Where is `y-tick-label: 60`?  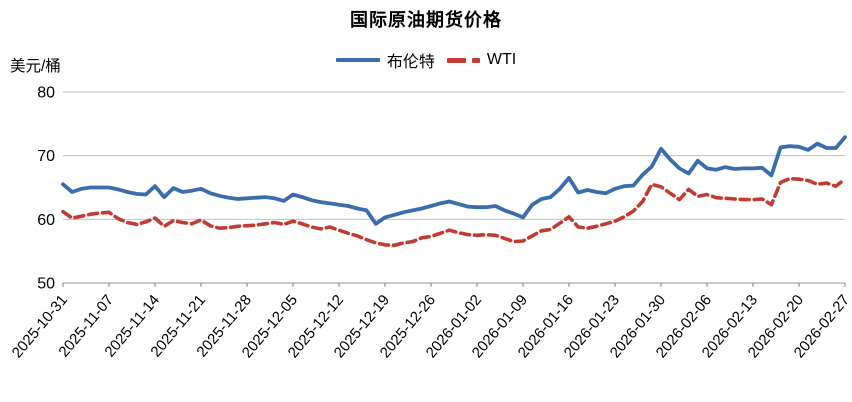
y-tick-label: 60 is located at coordinates (46, 220).